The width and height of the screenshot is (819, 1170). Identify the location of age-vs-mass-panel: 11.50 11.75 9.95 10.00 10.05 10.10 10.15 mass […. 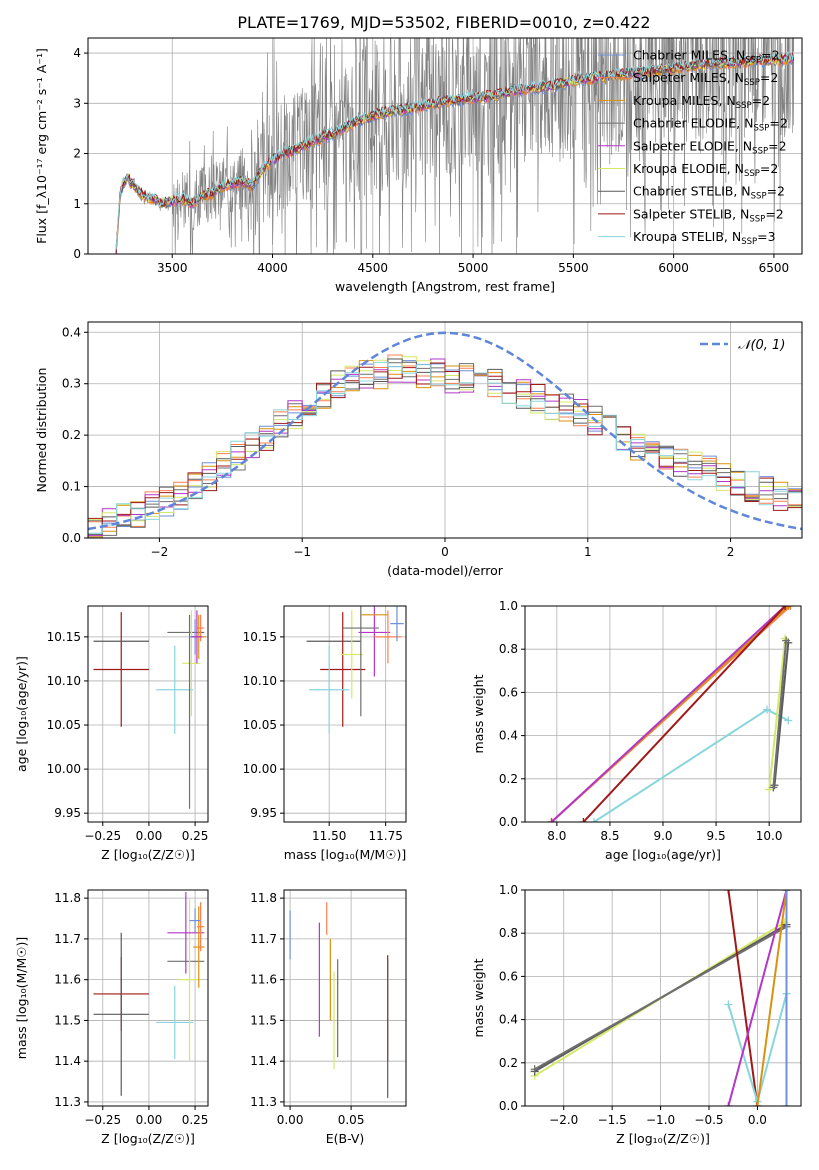
(325, 733).